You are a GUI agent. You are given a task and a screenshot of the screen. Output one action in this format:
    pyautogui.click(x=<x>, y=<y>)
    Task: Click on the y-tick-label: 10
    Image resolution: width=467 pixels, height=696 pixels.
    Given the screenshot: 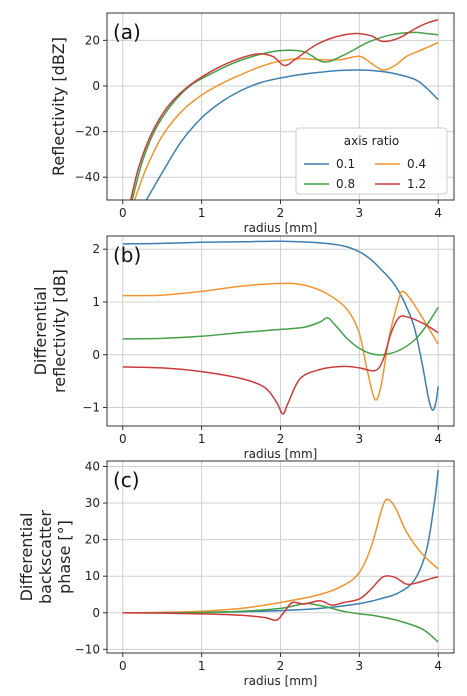 What is the action you would take?
    pyautogui.click(x=92, y=576)
    